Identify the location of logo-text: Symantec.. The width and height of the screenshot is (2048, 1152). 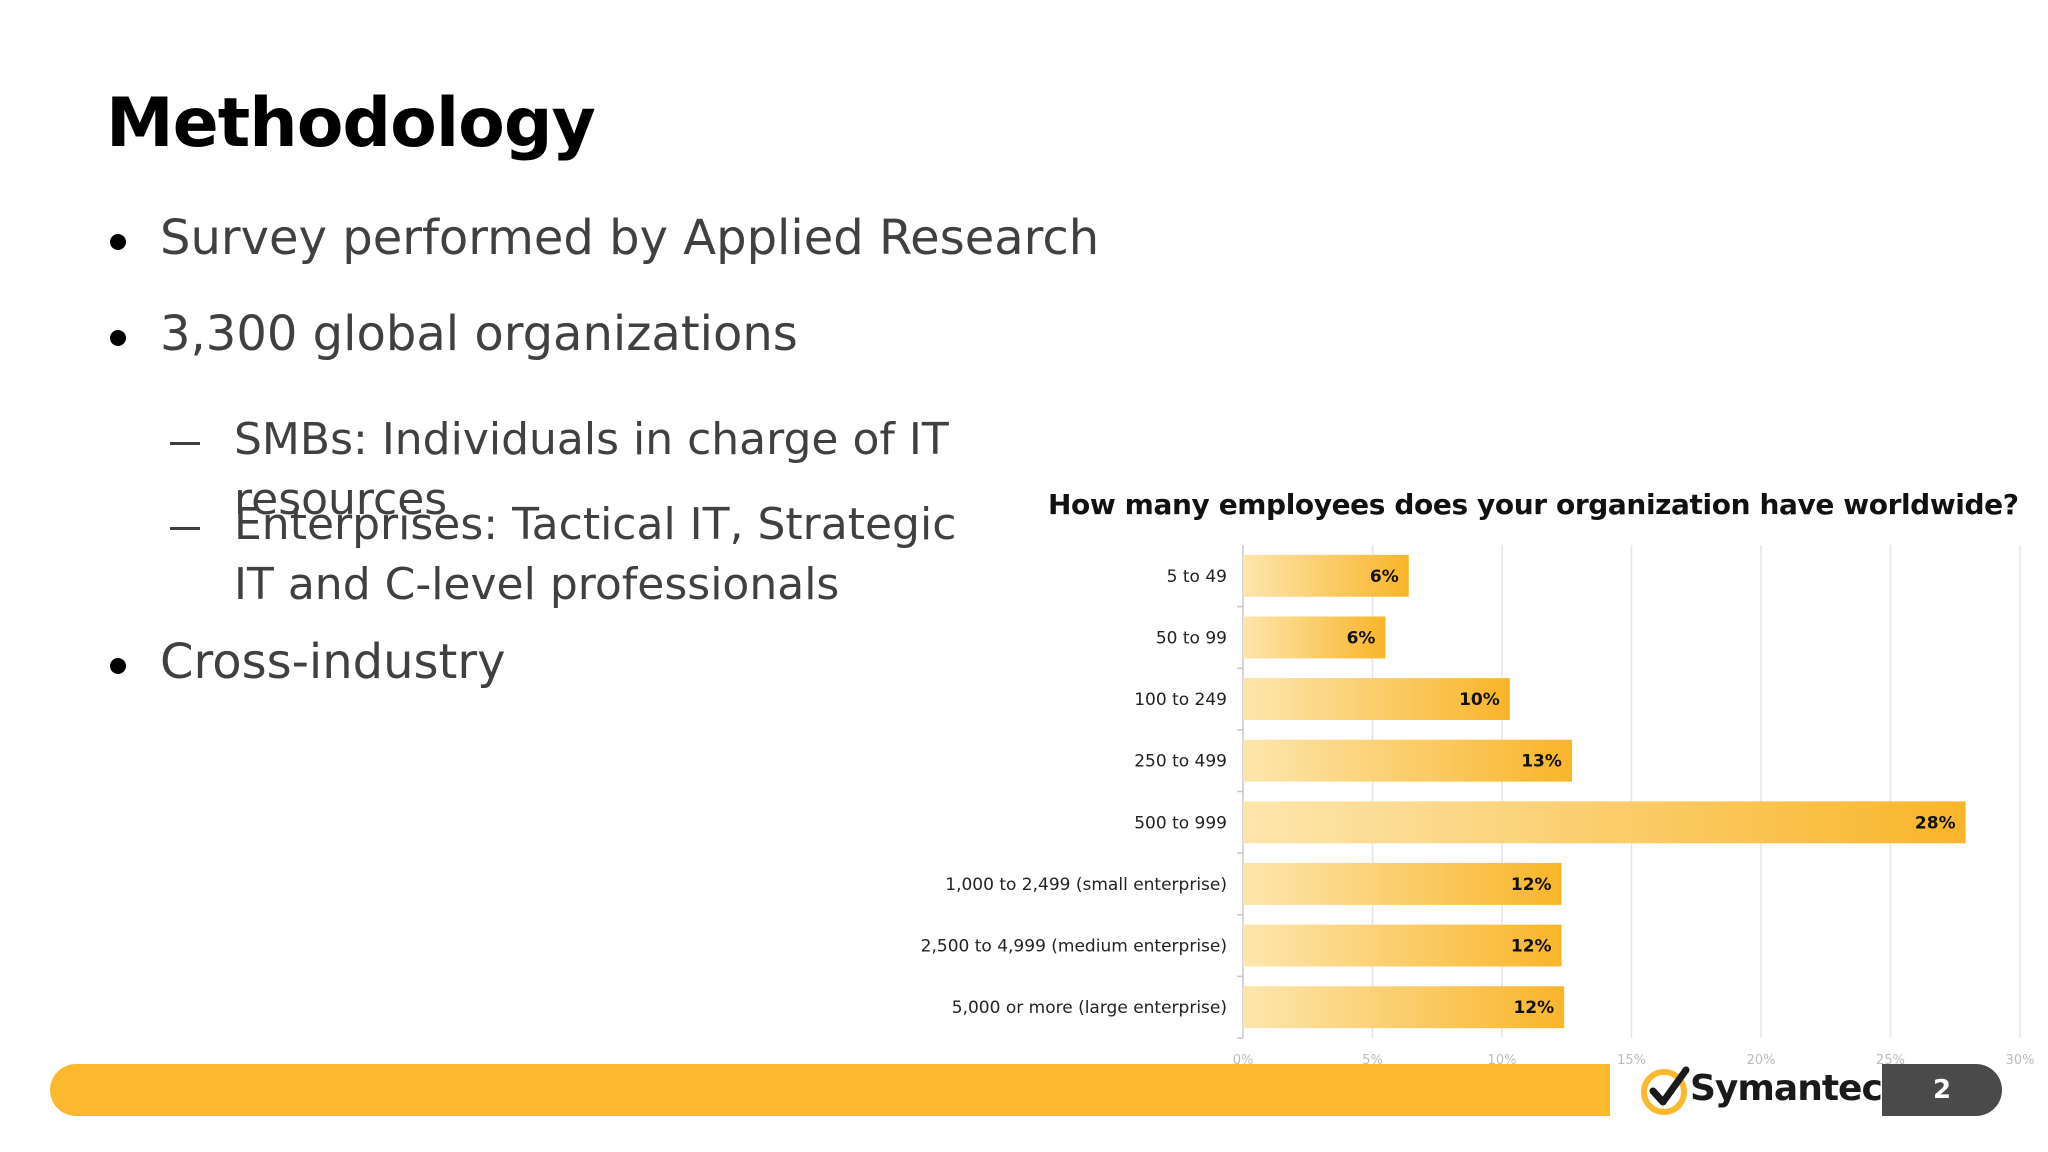
(1792, 1088).